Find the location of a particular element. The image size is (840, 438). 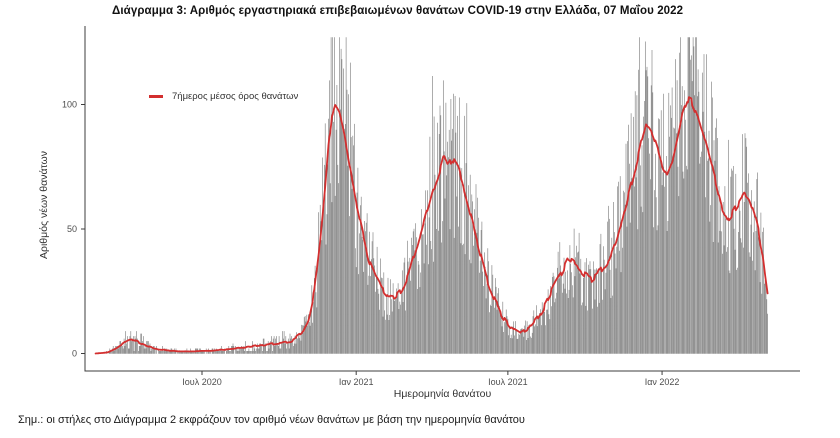

y-tick-label: 0 is located at coordinates (74, 354).